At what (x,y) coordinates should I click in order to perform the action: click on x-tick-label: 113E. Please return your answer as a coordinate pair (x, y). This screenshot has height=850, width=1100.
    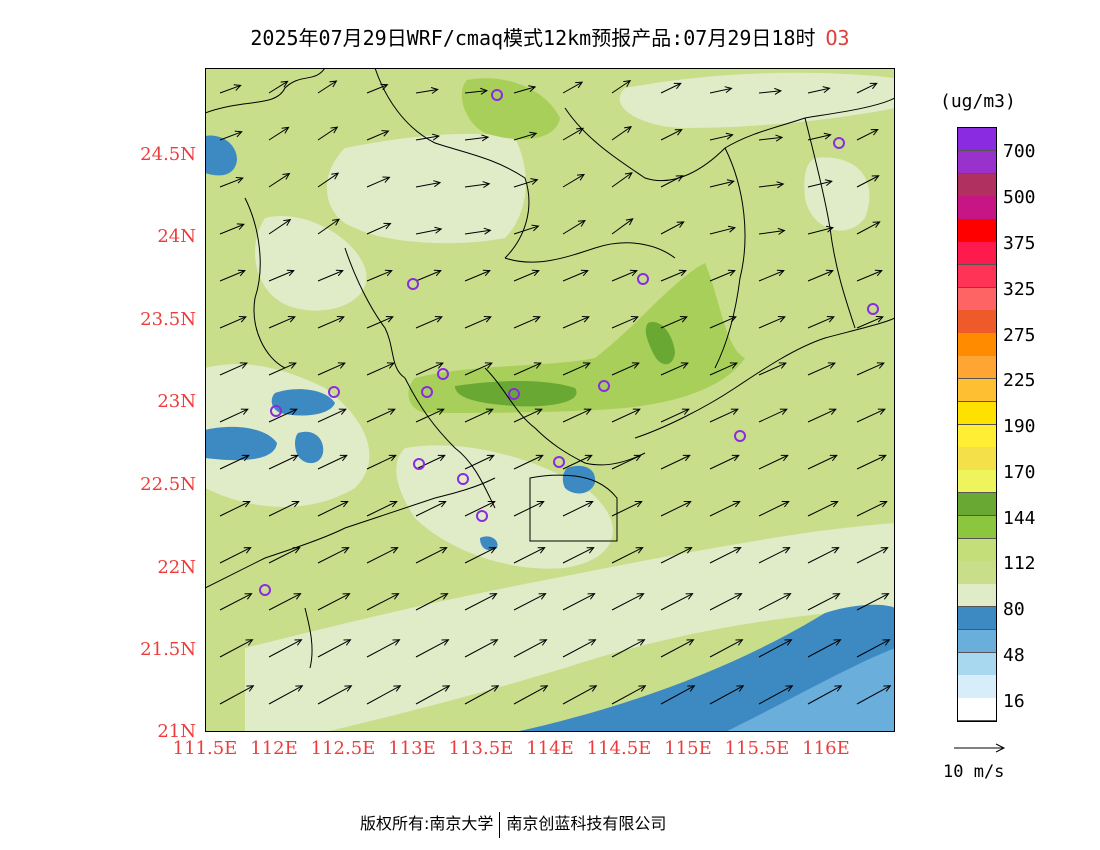
    Looking at the image, I should click on (412, 748).